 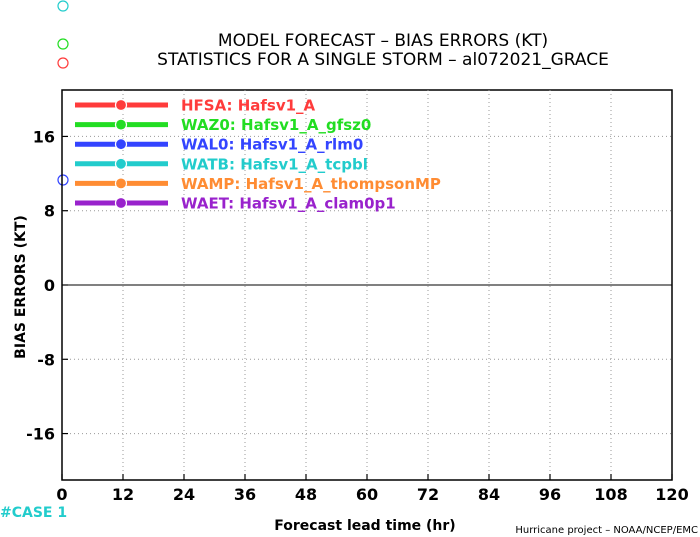 What do you see at coordinates (21, 287) in the screenshot?
I see `y-axis-label: BIAS ERRORS (KT)` at bounding box center [21, 287].